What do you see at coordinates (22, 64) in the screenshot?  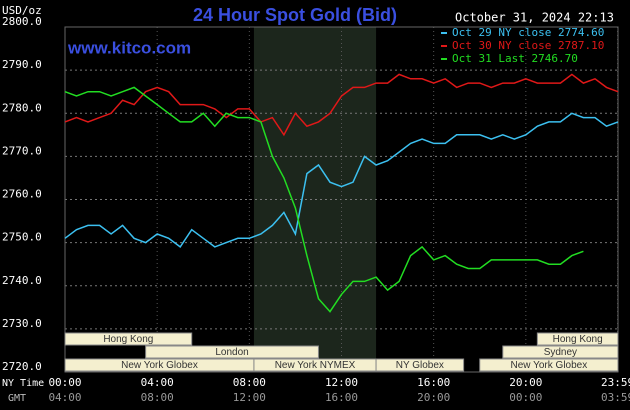 I see `y-tick-label: 2790.0` at bounding box center [22, 64].